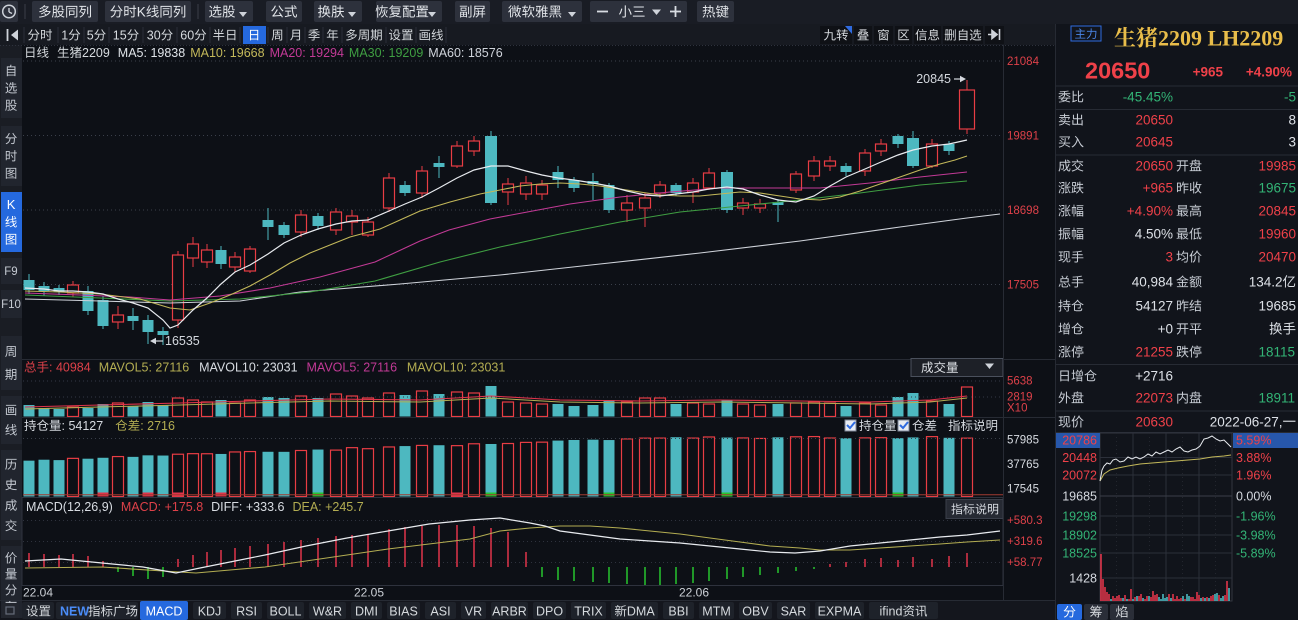  What do you see at coordinates (1079, 458) in the screenshot?
I see `svg-text: 20448` at bounding box center [1079, 458].